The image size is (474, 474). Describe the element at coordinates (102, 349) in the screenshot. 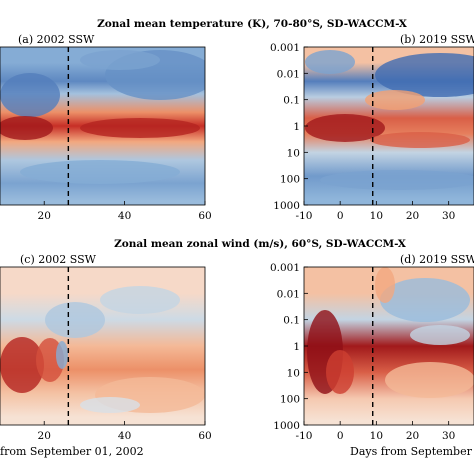

I see `panel-c-features` at that location.